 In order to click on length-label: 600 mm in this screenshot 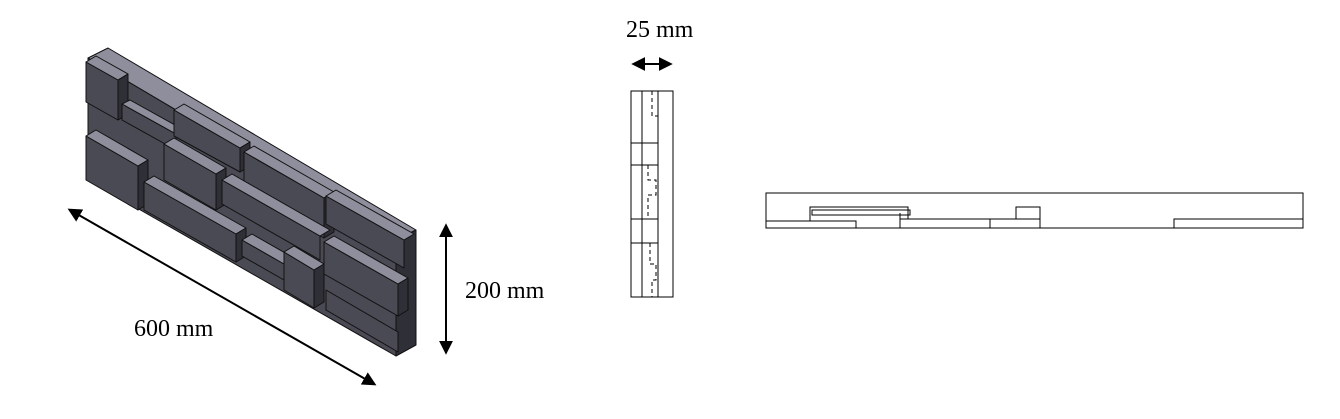, I will do `click(174, 329)`.